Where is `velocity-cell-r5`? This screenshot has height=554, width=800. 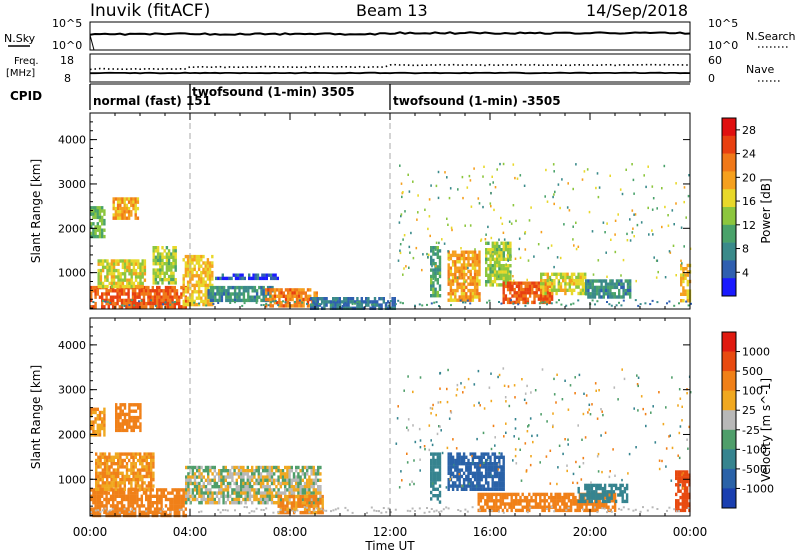
velocity-cell-r5 is located at coordinates (298, 503).